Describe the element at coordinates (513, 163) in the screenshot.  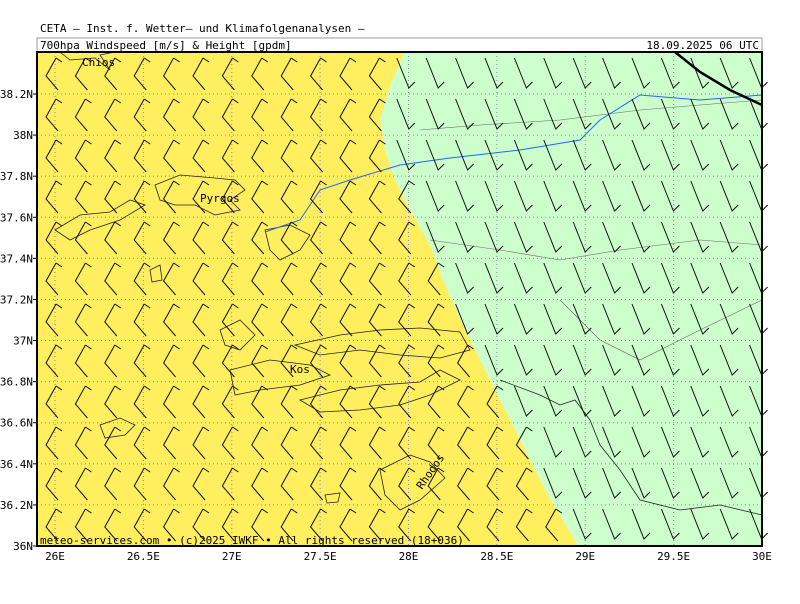
I see `river` at that location.